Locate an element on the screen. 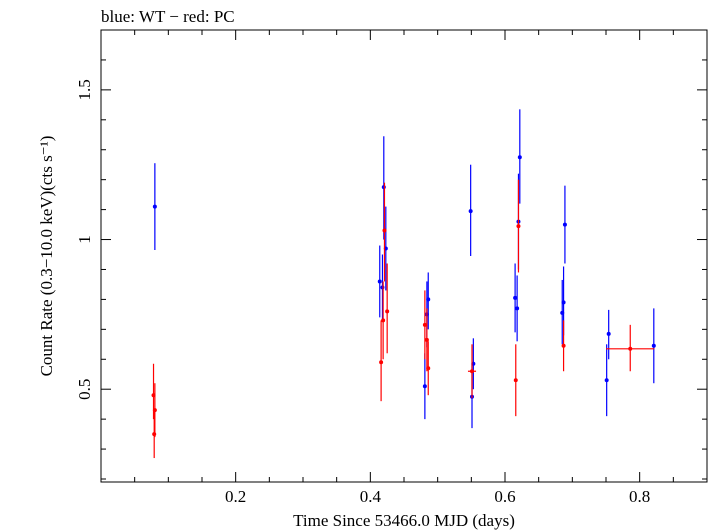 The height and width of the screenshot is (532, 709). x-tick-label: 0.8 is located at coordinates (639, 496).